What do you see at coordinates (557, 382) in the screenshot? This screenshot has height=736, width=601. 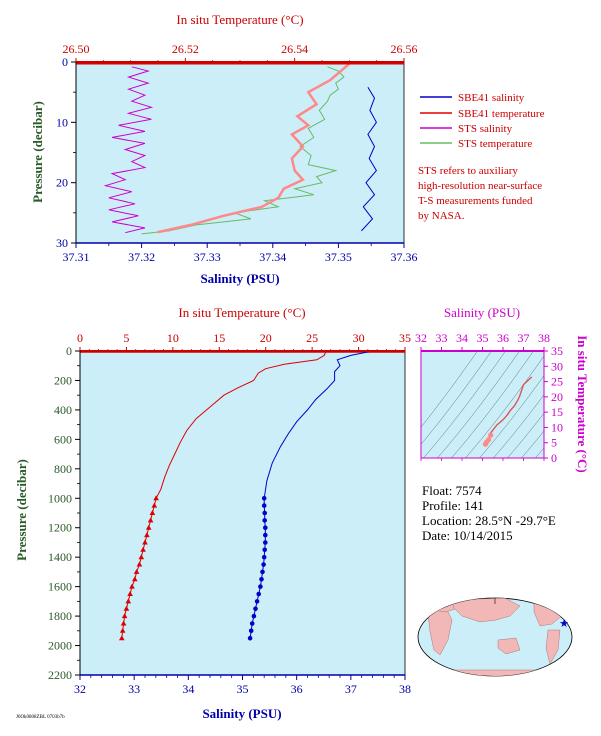 I see `right-tick-label: 25` at bounding box center [557, 382].